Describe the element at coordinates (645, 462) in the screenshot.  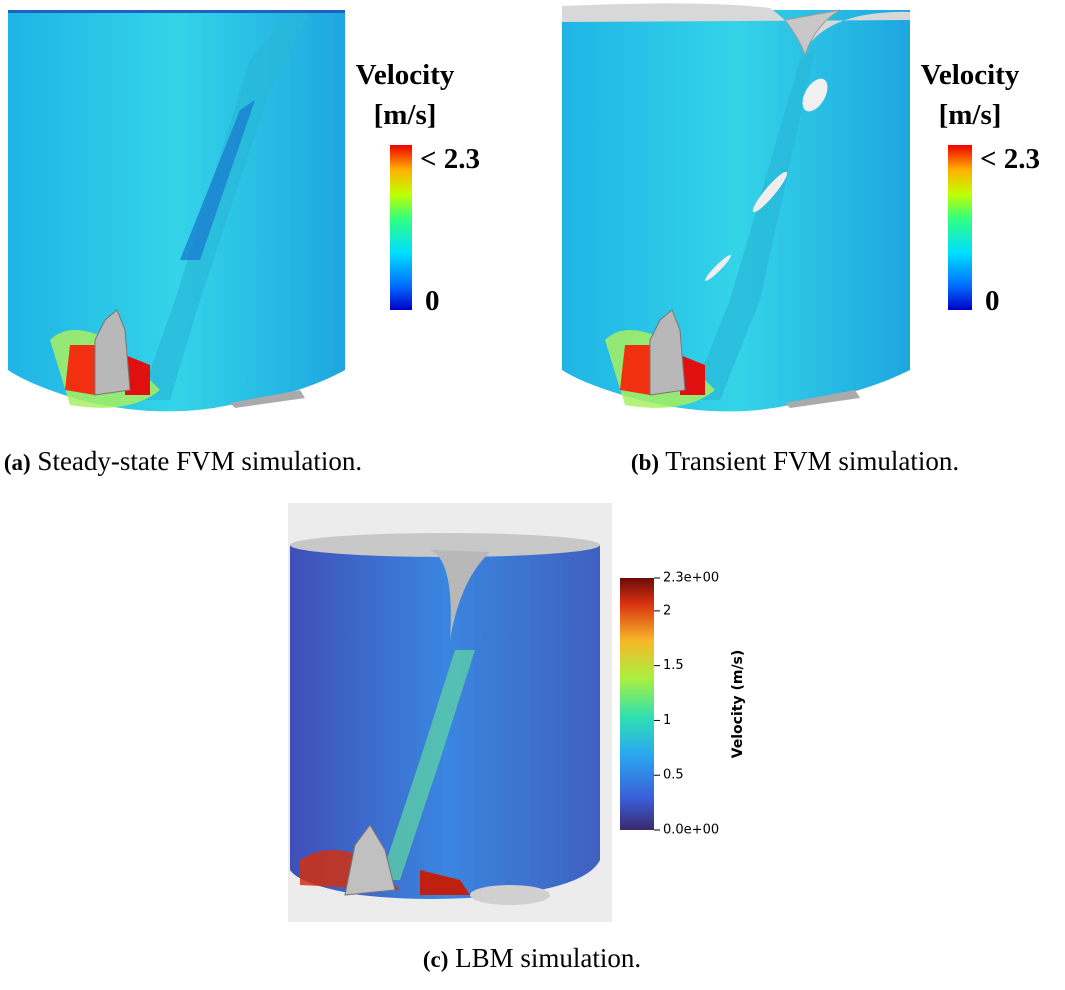
I see `caption-label: (b)` at that location.